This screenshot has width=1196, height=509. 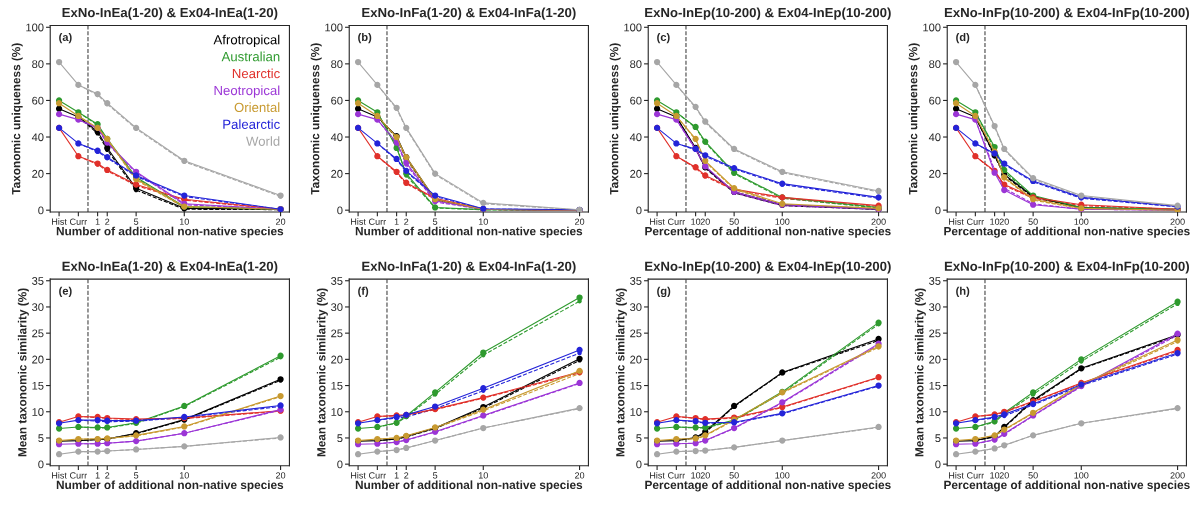 What do you see at coordinates (247, 91) in the screenshot?
I see `text: Neotropical` at bounding box center [247, 91].